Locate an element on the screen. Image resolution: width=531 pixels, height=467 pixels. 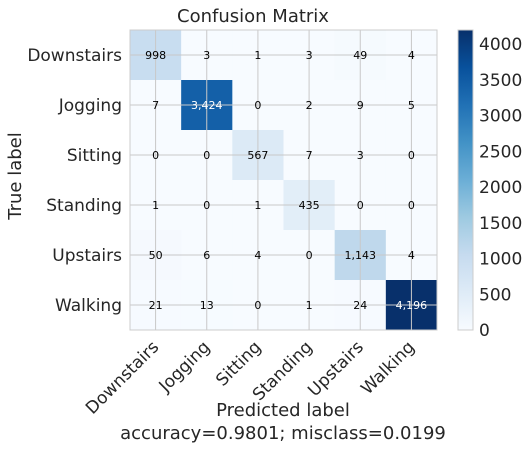
cell-value-label: 50 is located at coordinates (156, 255).